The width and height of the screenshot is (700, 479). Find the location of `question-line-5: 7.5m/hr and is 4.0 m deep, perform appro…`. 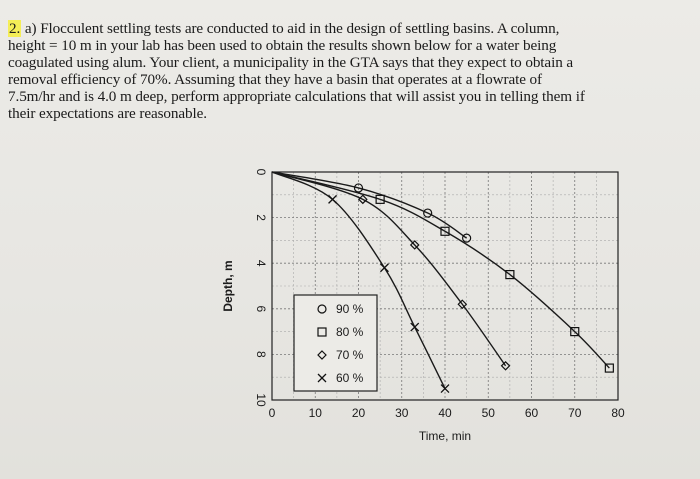

question-line-5: 7.5m/hr and is 4.0 m deep, perform appro… is located at coordinates (296, 96).